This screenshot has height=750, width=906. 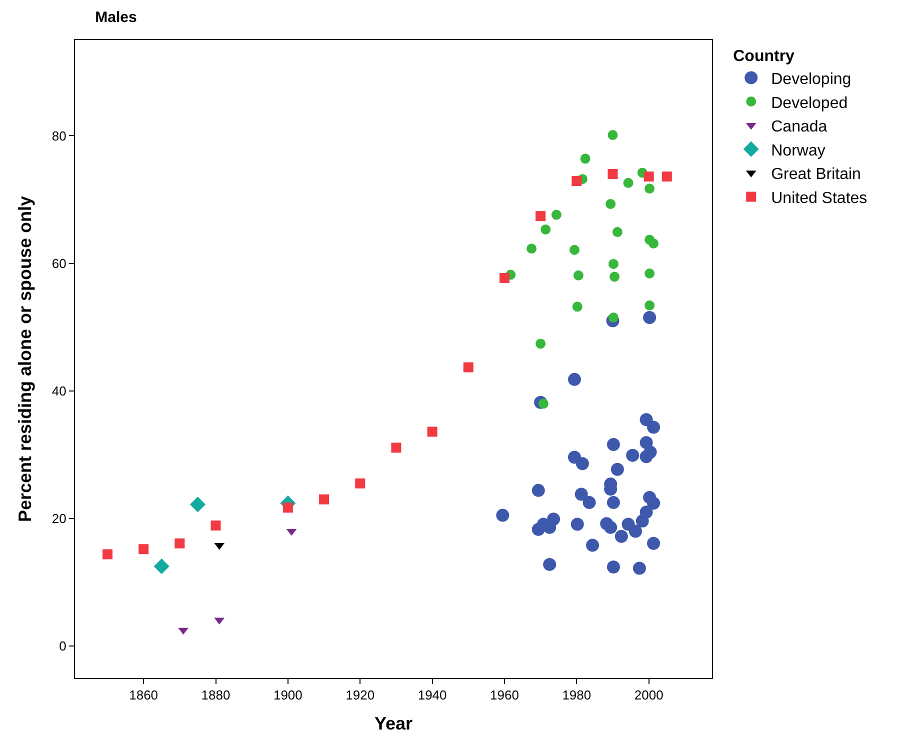 I want to click on legend-label: Canada, so click(x=799, y=127).